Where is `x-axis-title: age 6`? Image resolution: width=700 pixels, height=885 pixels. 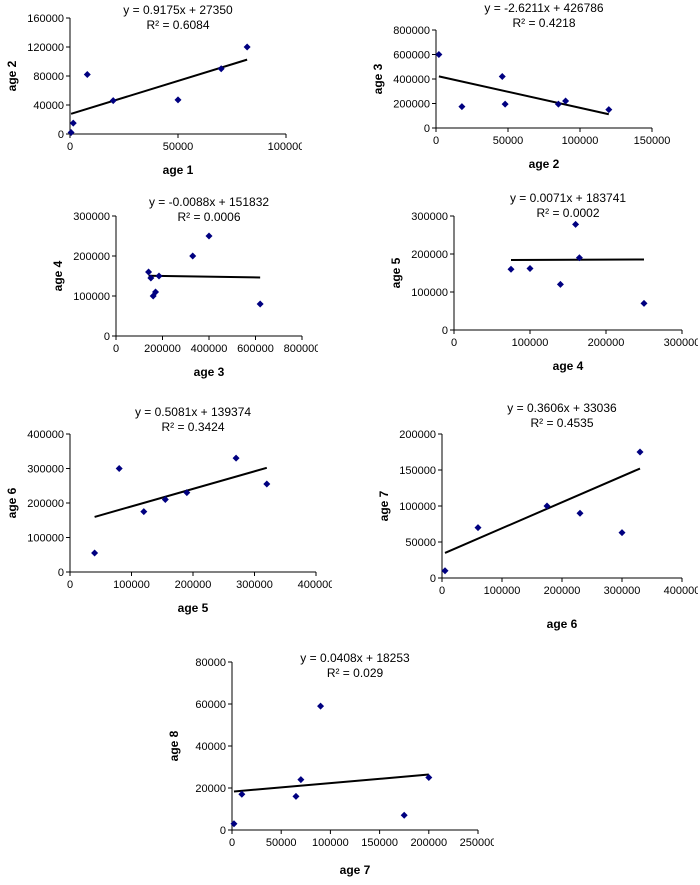 x-axis-title: age 6 is located at coordinates (562, 624).